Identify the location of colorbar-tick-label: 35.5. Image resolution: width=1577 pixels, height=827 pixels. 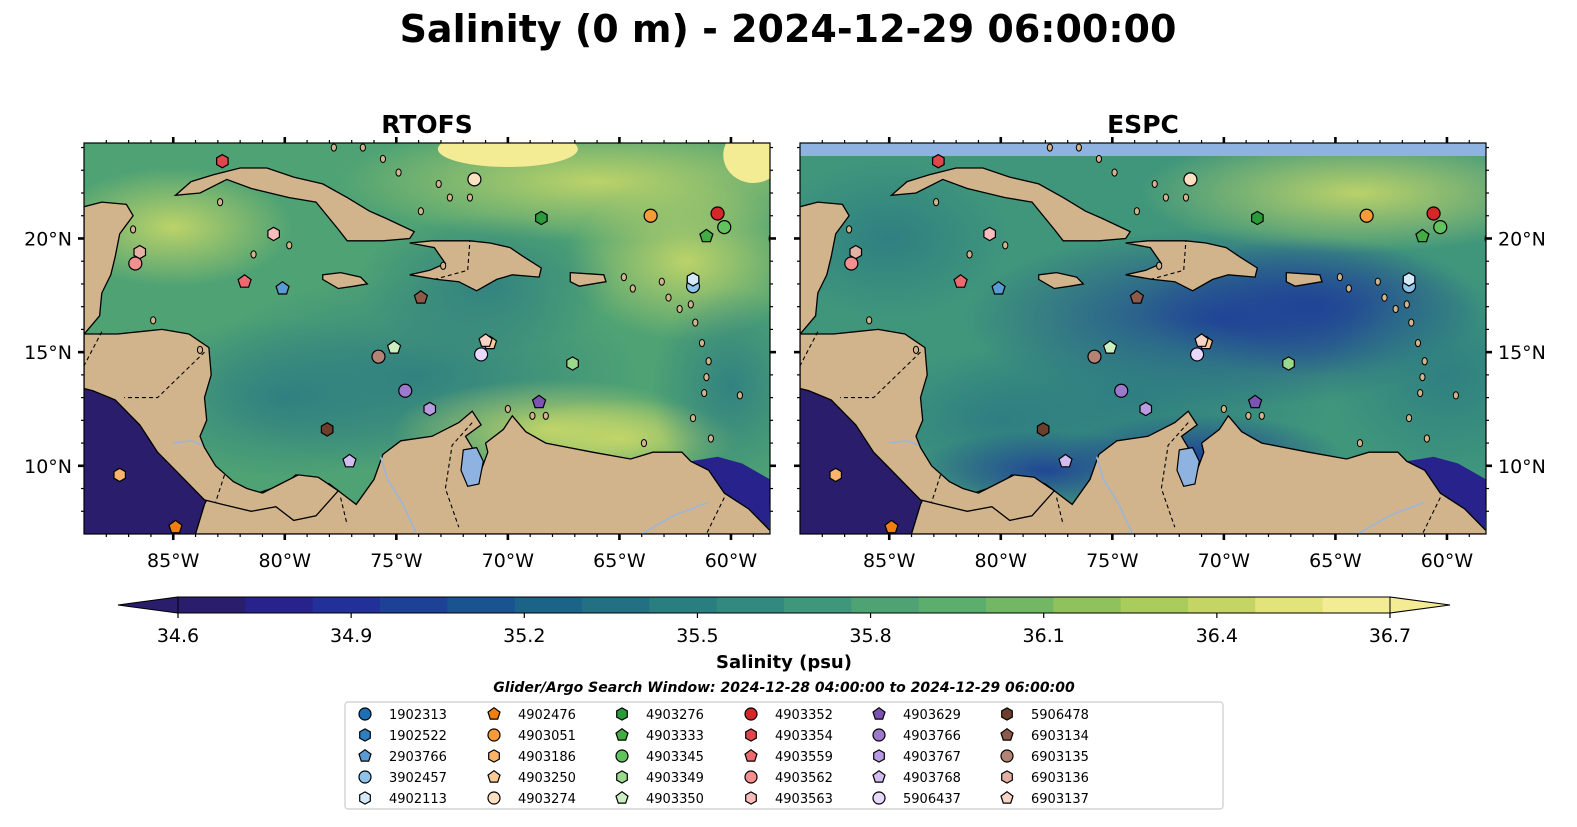
(697, 636).